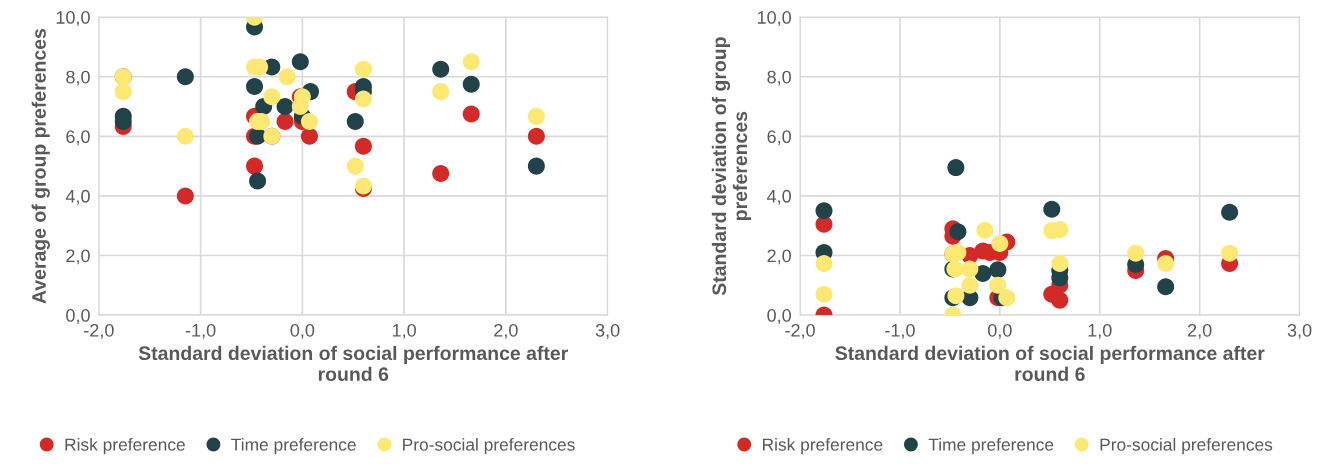 This screenshot has width=1318, height=476. I want to click on y-axis-title: Standard deviation of group preferences, so click(731, 166).